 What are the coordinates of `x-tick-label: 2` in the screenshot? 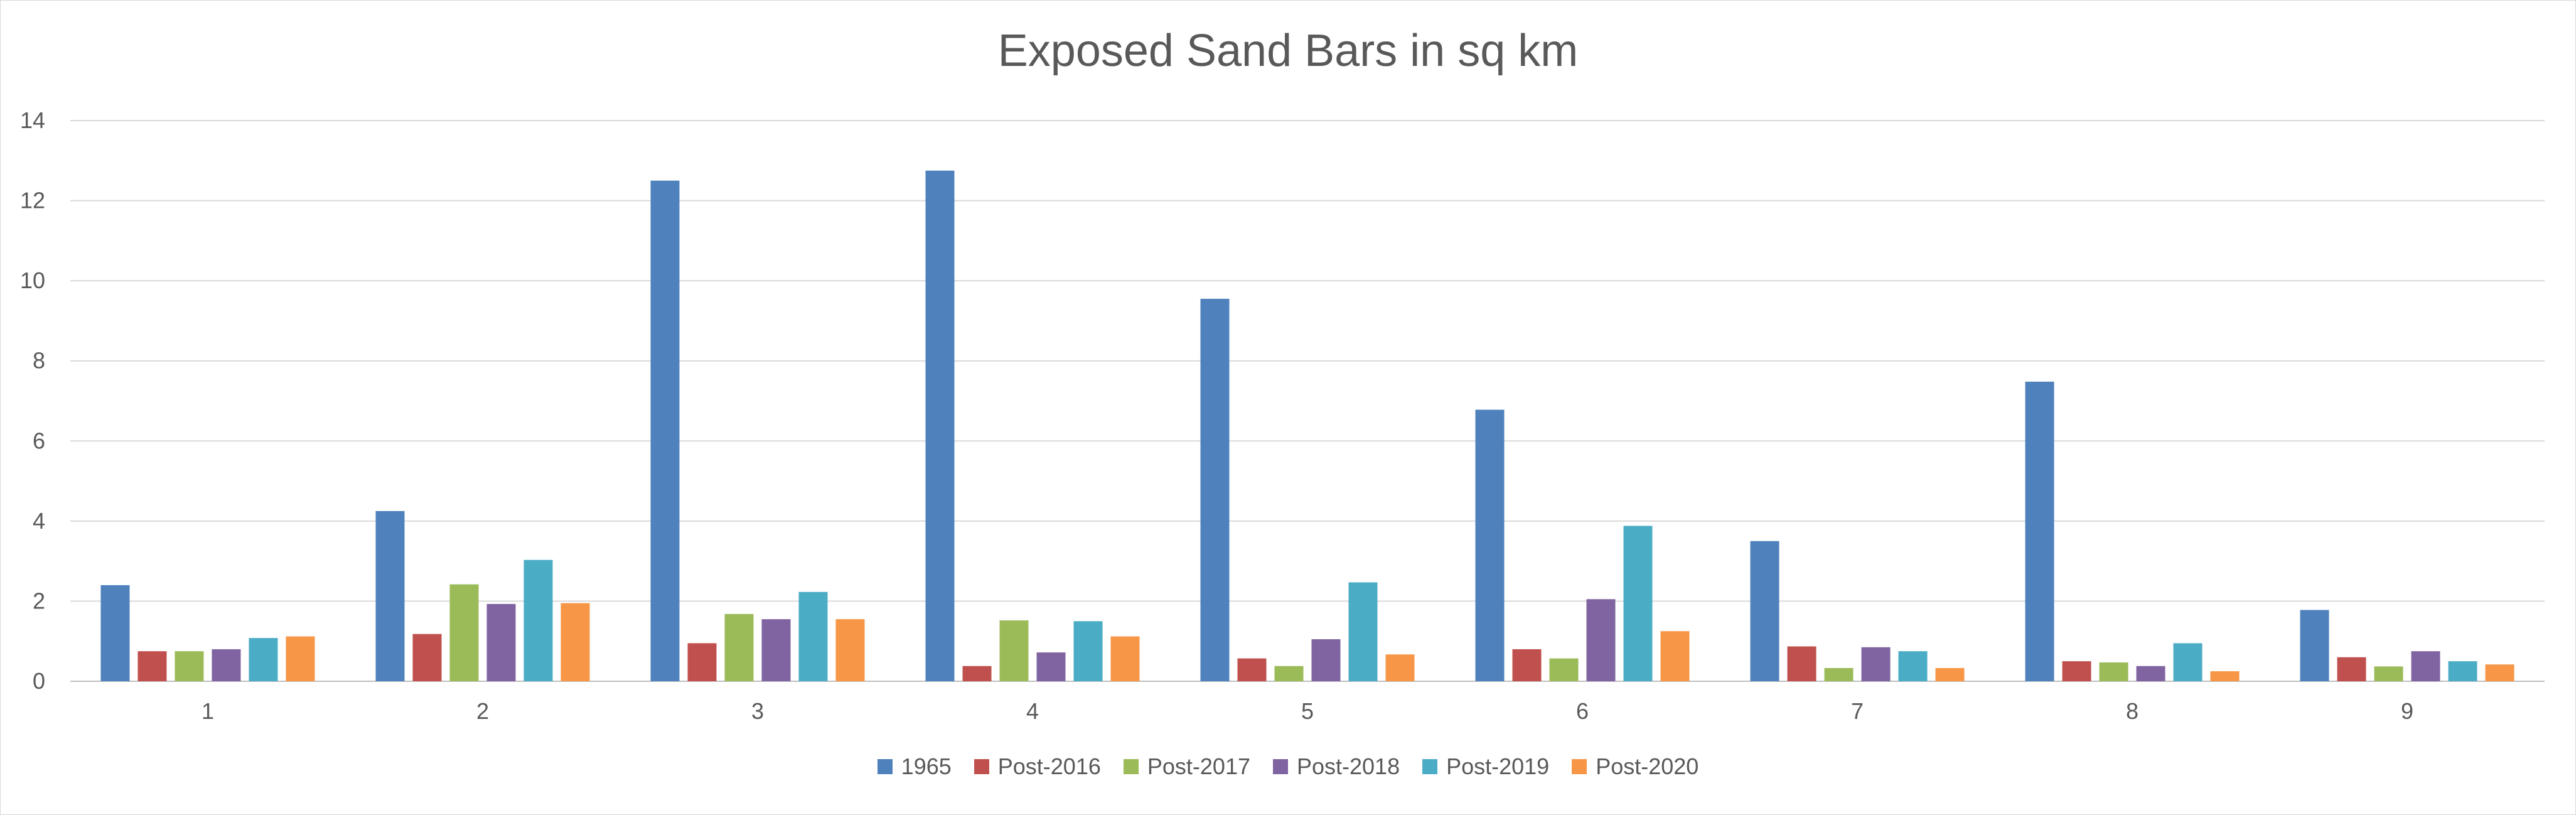 It's located at (482, 711).